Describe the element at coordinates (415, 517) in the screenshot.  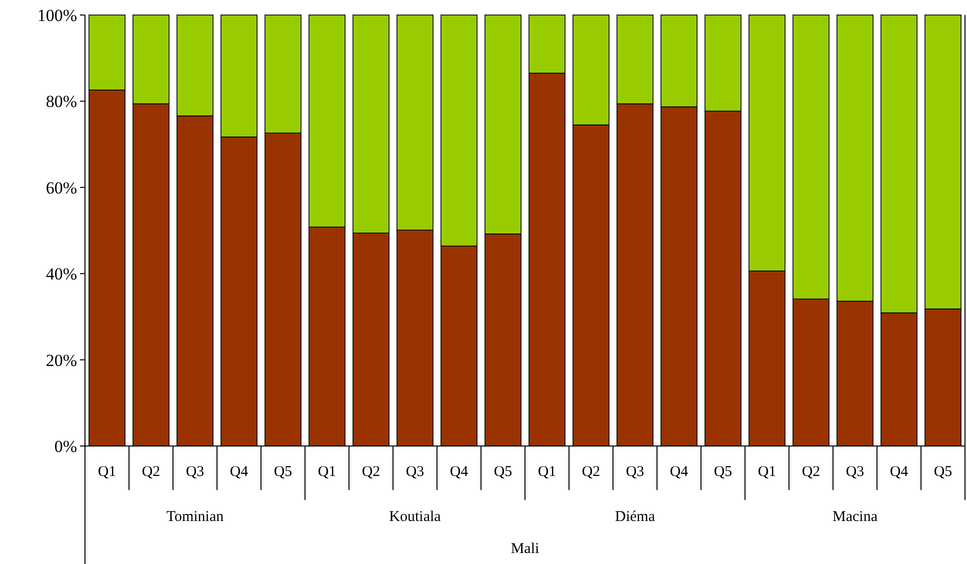
I see `text: Koutiala` at that location.